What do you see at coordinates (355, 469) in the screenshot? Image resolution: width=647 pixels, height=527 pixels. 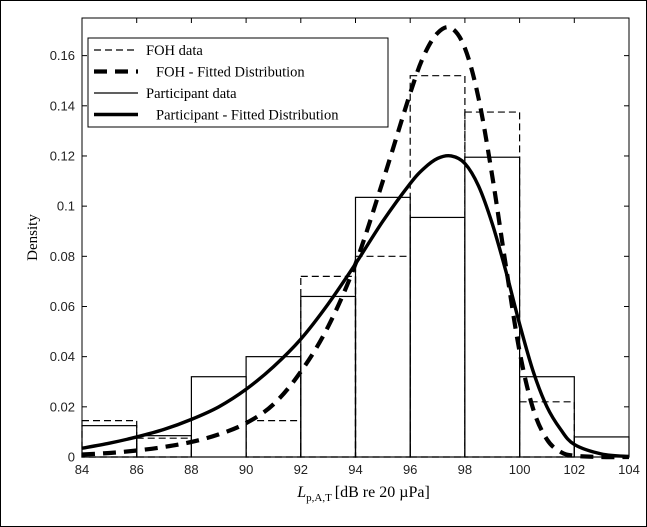 I see `x-tick-label: 94` at bounding box center [355, 469].